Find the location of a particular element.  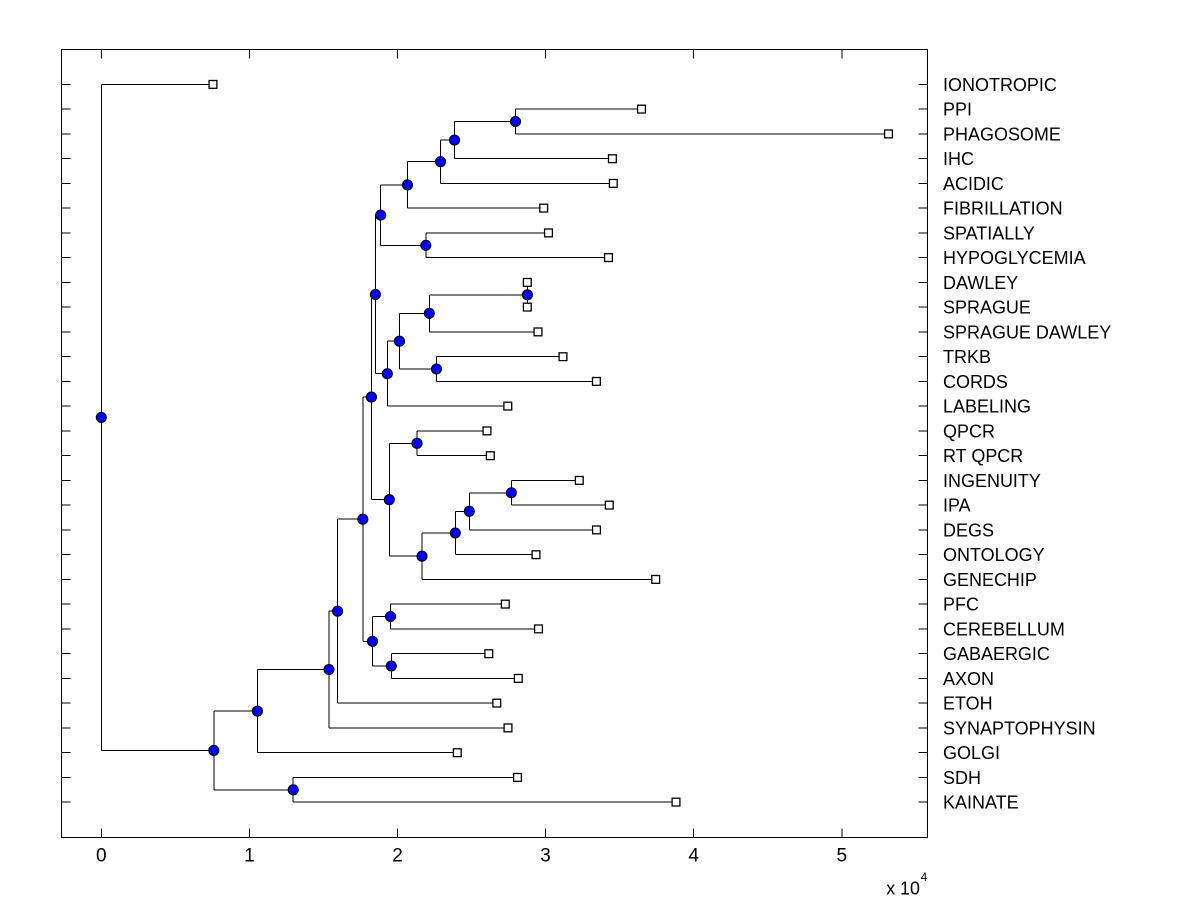

svg-text: DAWLEY is located at coordinates (980, 282).